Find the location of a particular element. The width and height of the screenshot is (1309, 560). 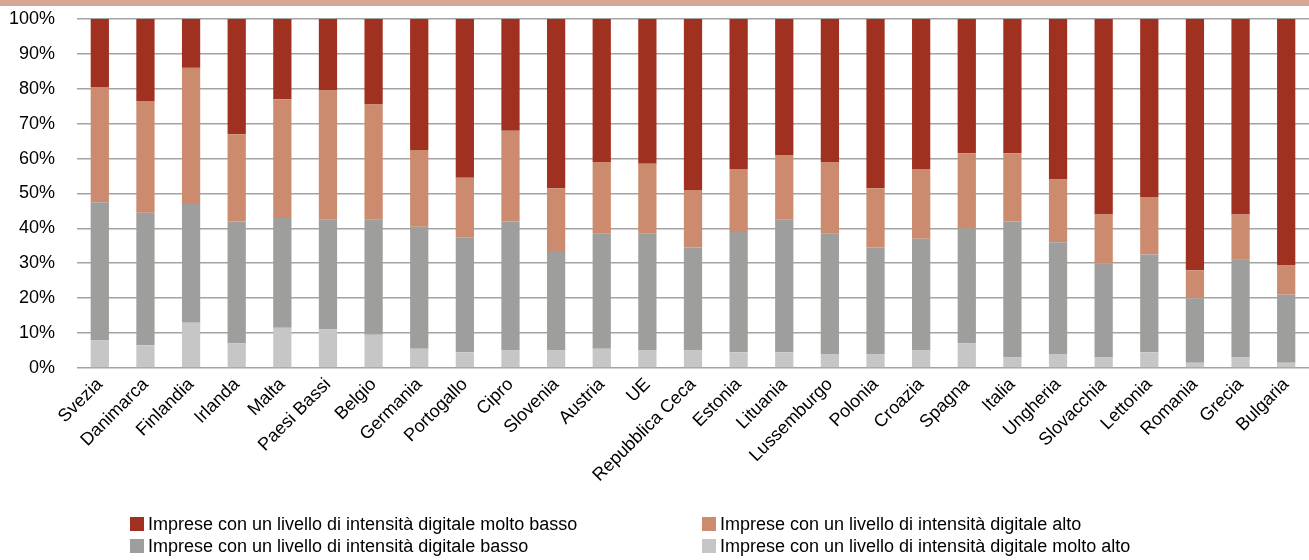

y-tick-label: 80% is located at coordinates (36, 87).